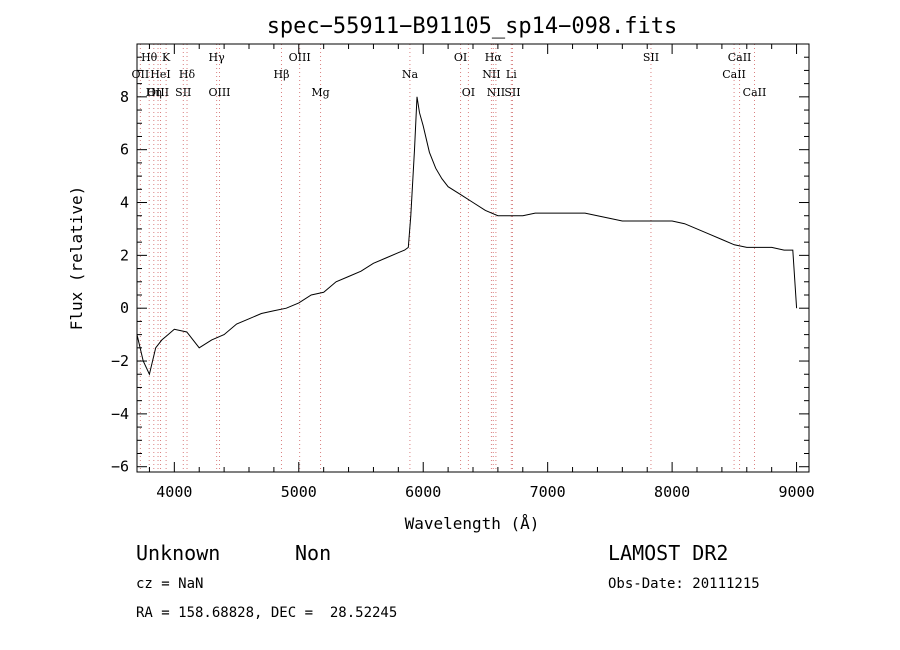 Image resolution: width=900 pixels, height=650 pixels. I want to click on x-tick-label: 8000, so click(672, 492).